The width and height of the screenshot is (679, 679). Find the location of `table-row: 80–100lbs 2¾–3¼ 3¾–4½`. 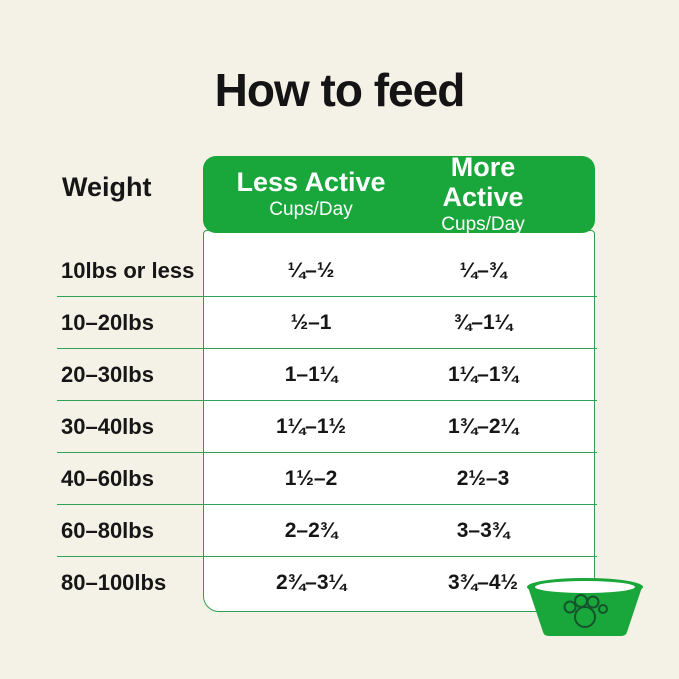

table-row: 80–100lbs 2¾–3¼ 3¾–4½ is located at coordinates (327, 583).